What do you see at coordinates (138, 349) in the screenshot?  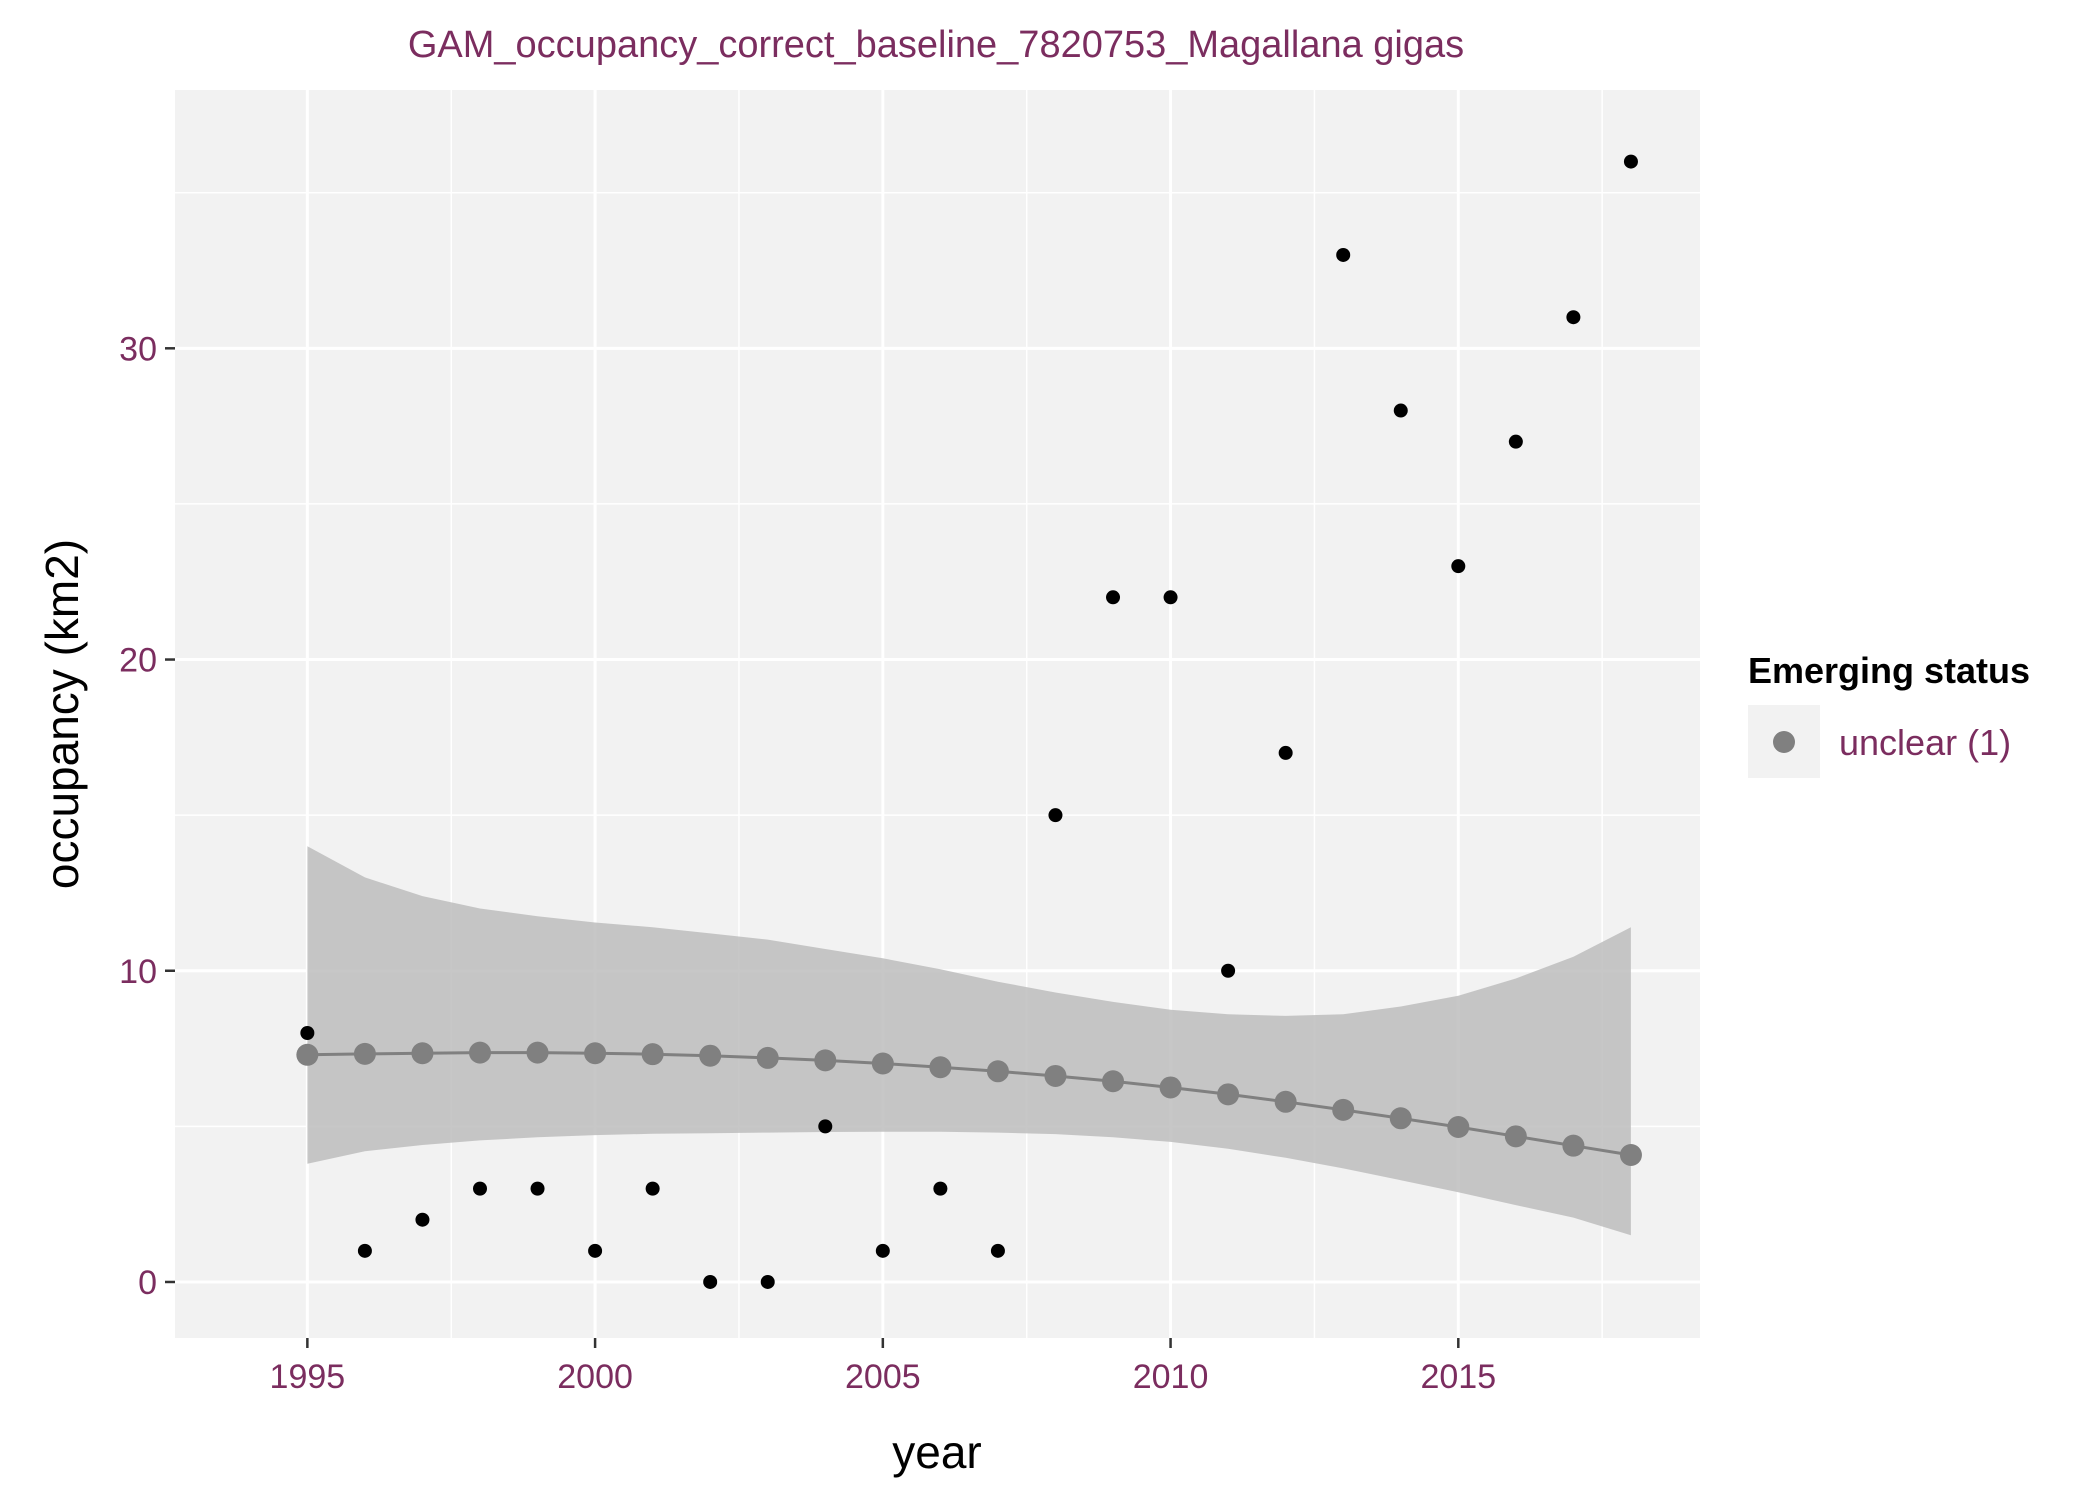 I see `y-tick-label: 30` at bounding box center [138, 349].